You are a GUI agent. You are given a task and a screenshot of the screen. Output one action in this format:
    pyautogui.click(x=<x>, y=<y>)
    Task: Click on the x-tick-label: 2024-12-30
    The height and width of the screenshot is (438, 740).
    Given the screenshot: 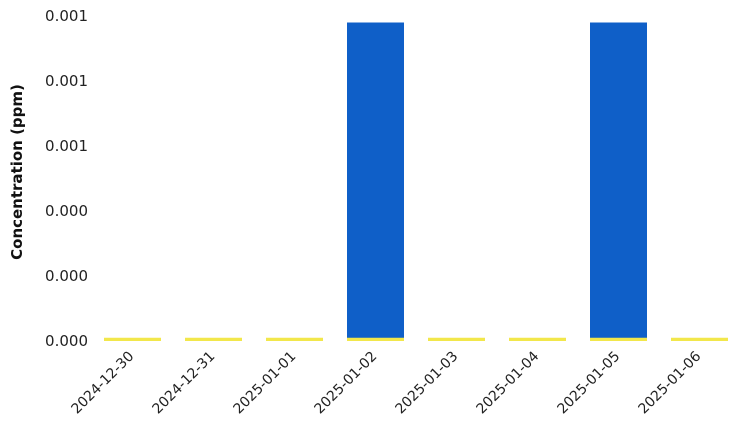 What is the action you would take?
    pyautogui.click(x=102, y=383)
    